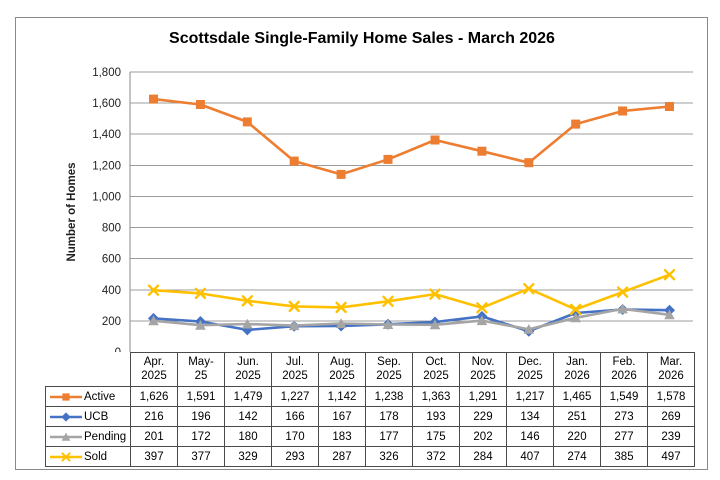 Image resolution: width=720 pixels, height=480 pixels. Describe the element at coordinates (671, 436) in the screenshot. I see `value-cell: 239` at that location.